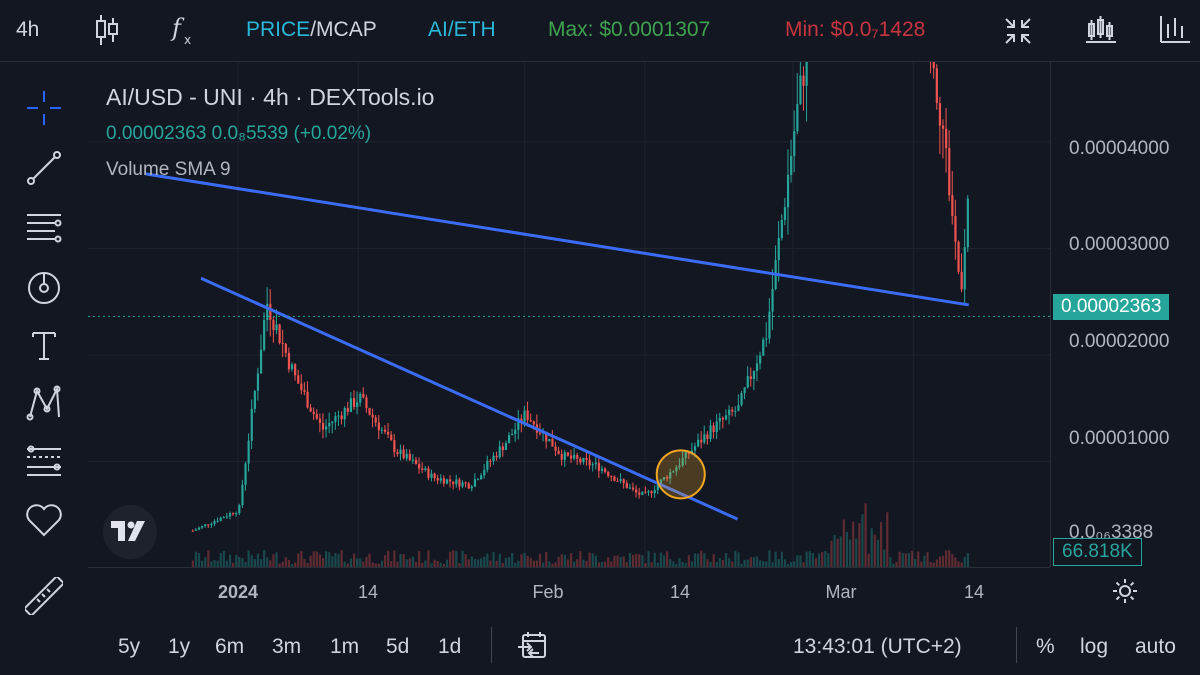 The image size is (1200, 675). Describe the element at coordinates (44, 168) in the screenshot. I see `trendline-icon` at that location.